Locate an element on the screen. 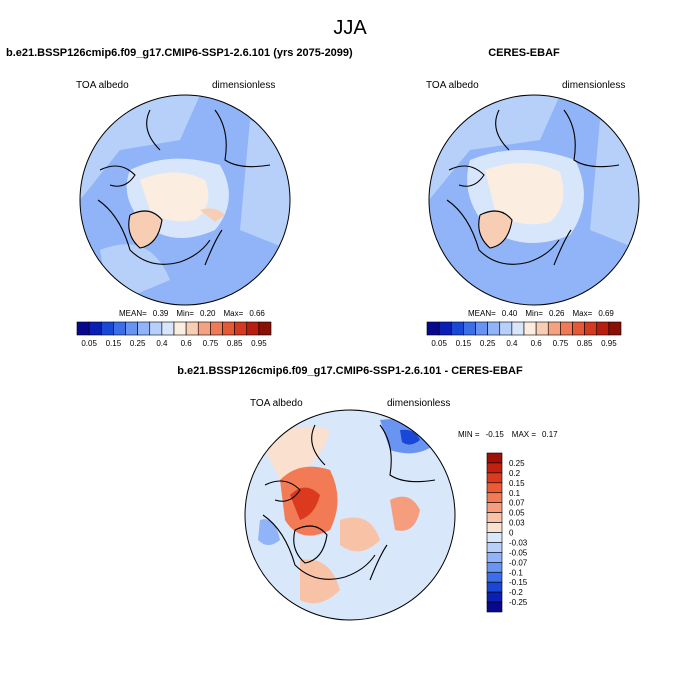 This screenshot has height=700, width=700. colorbar-label: 0.07 is located at coordinates (517, 503).